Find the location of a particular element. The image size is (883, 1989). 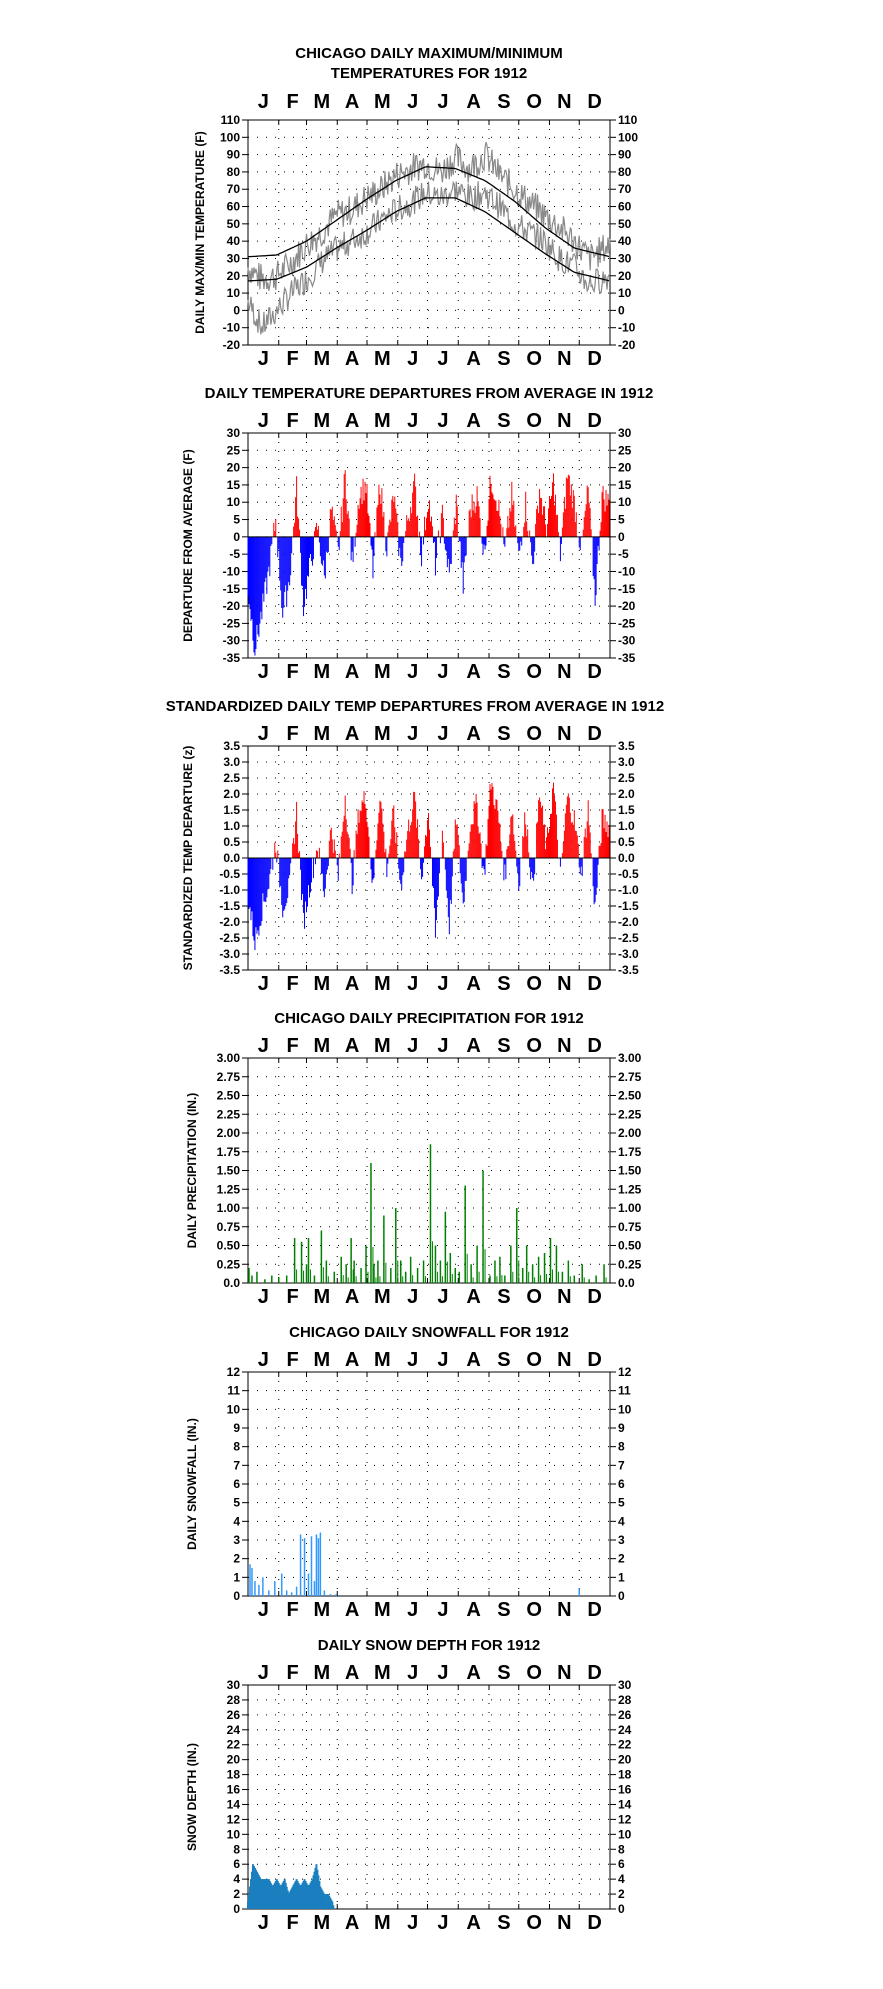

y-tick-label-right: -10 is located at coordinates (627, 571).